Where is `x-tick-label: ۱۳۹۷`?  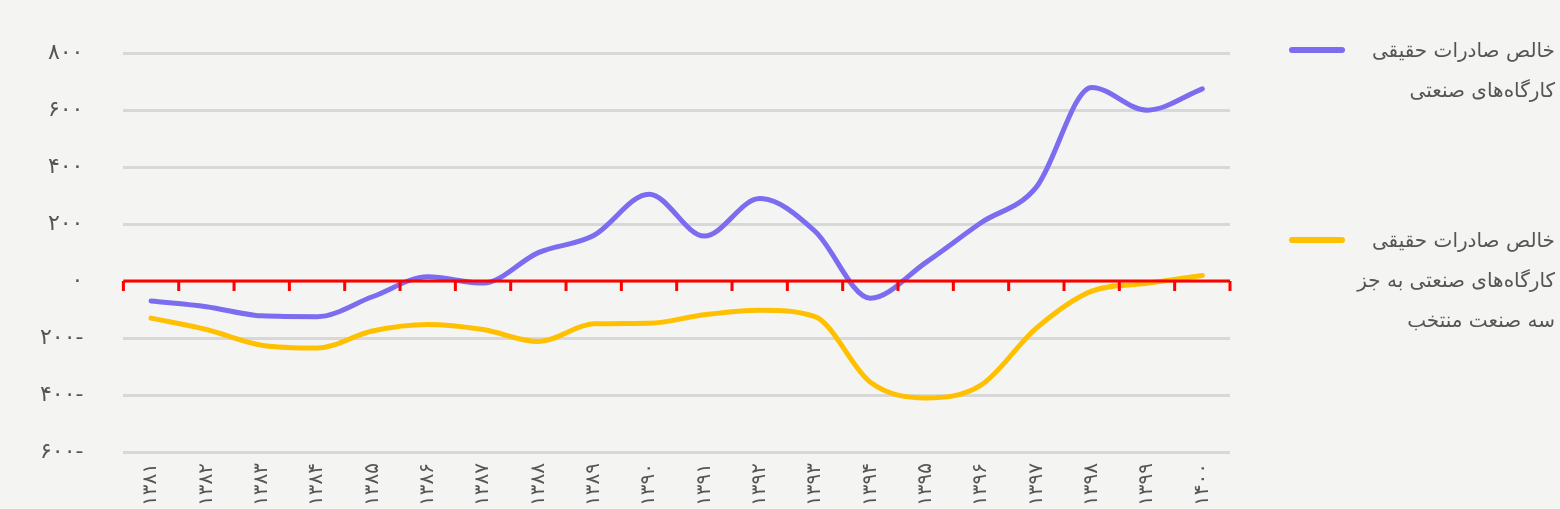
x-tick-label: ۱۳۹۷ is located at coordinates (1034, 484).